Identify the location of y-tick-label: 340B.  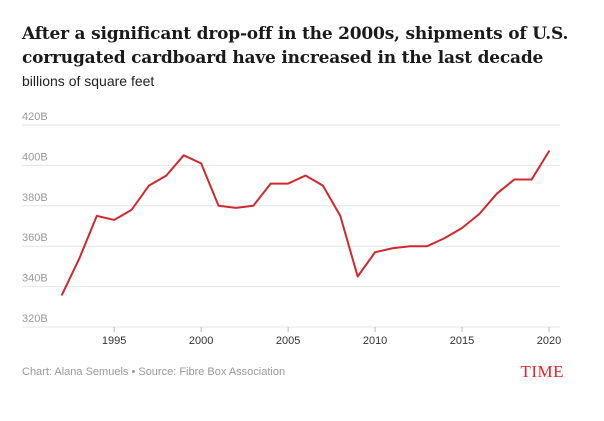
(35, 279).